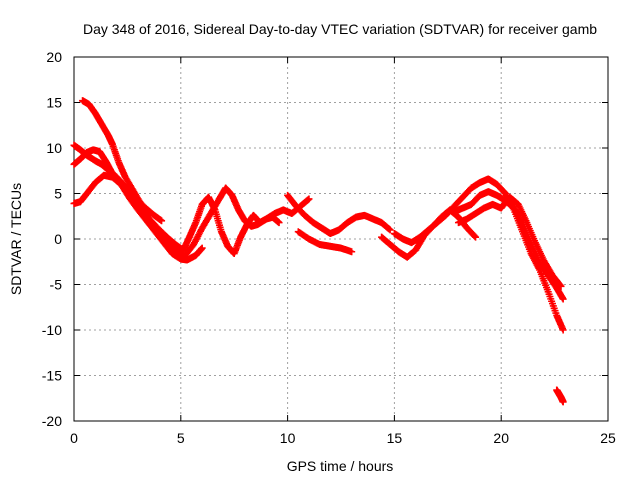  Describe the element at coordinates (288, 438) in the screenshot. I see `x-tick-label: 10` at that location.